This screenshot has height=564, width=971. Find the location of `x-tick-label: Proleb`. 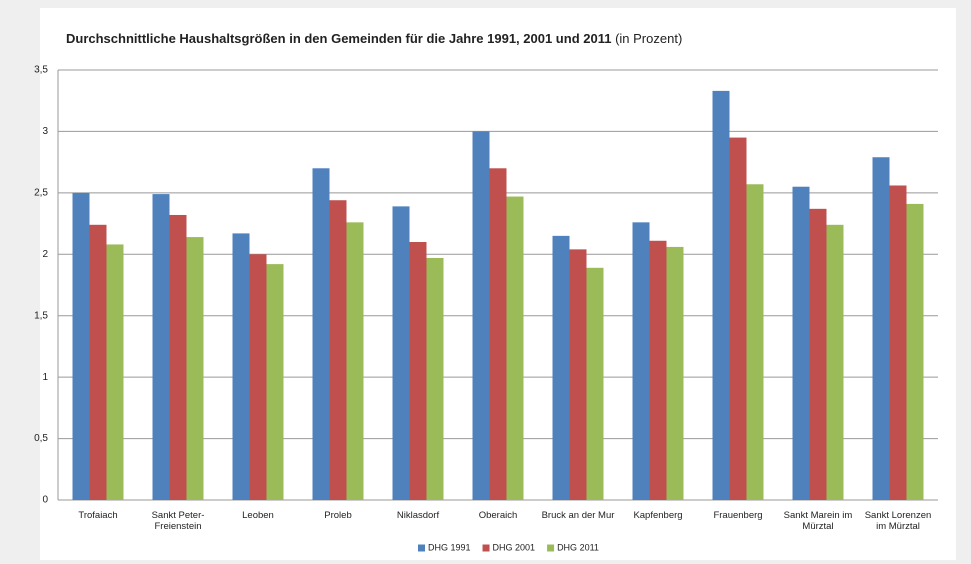

x-tick-label: Proleb is located at coordinates (338, 515).